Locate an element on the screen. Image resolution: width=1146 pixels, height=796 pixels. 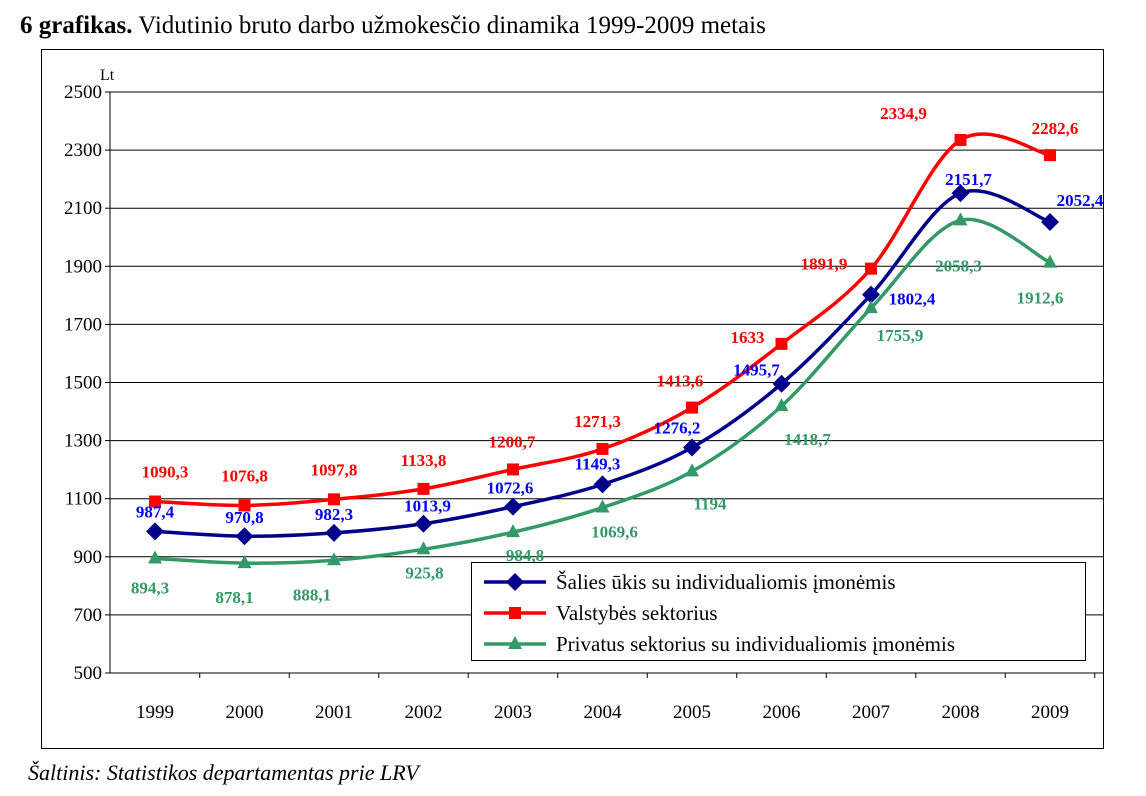
data-label: 1495,7 is located at coordinates (756, 370).